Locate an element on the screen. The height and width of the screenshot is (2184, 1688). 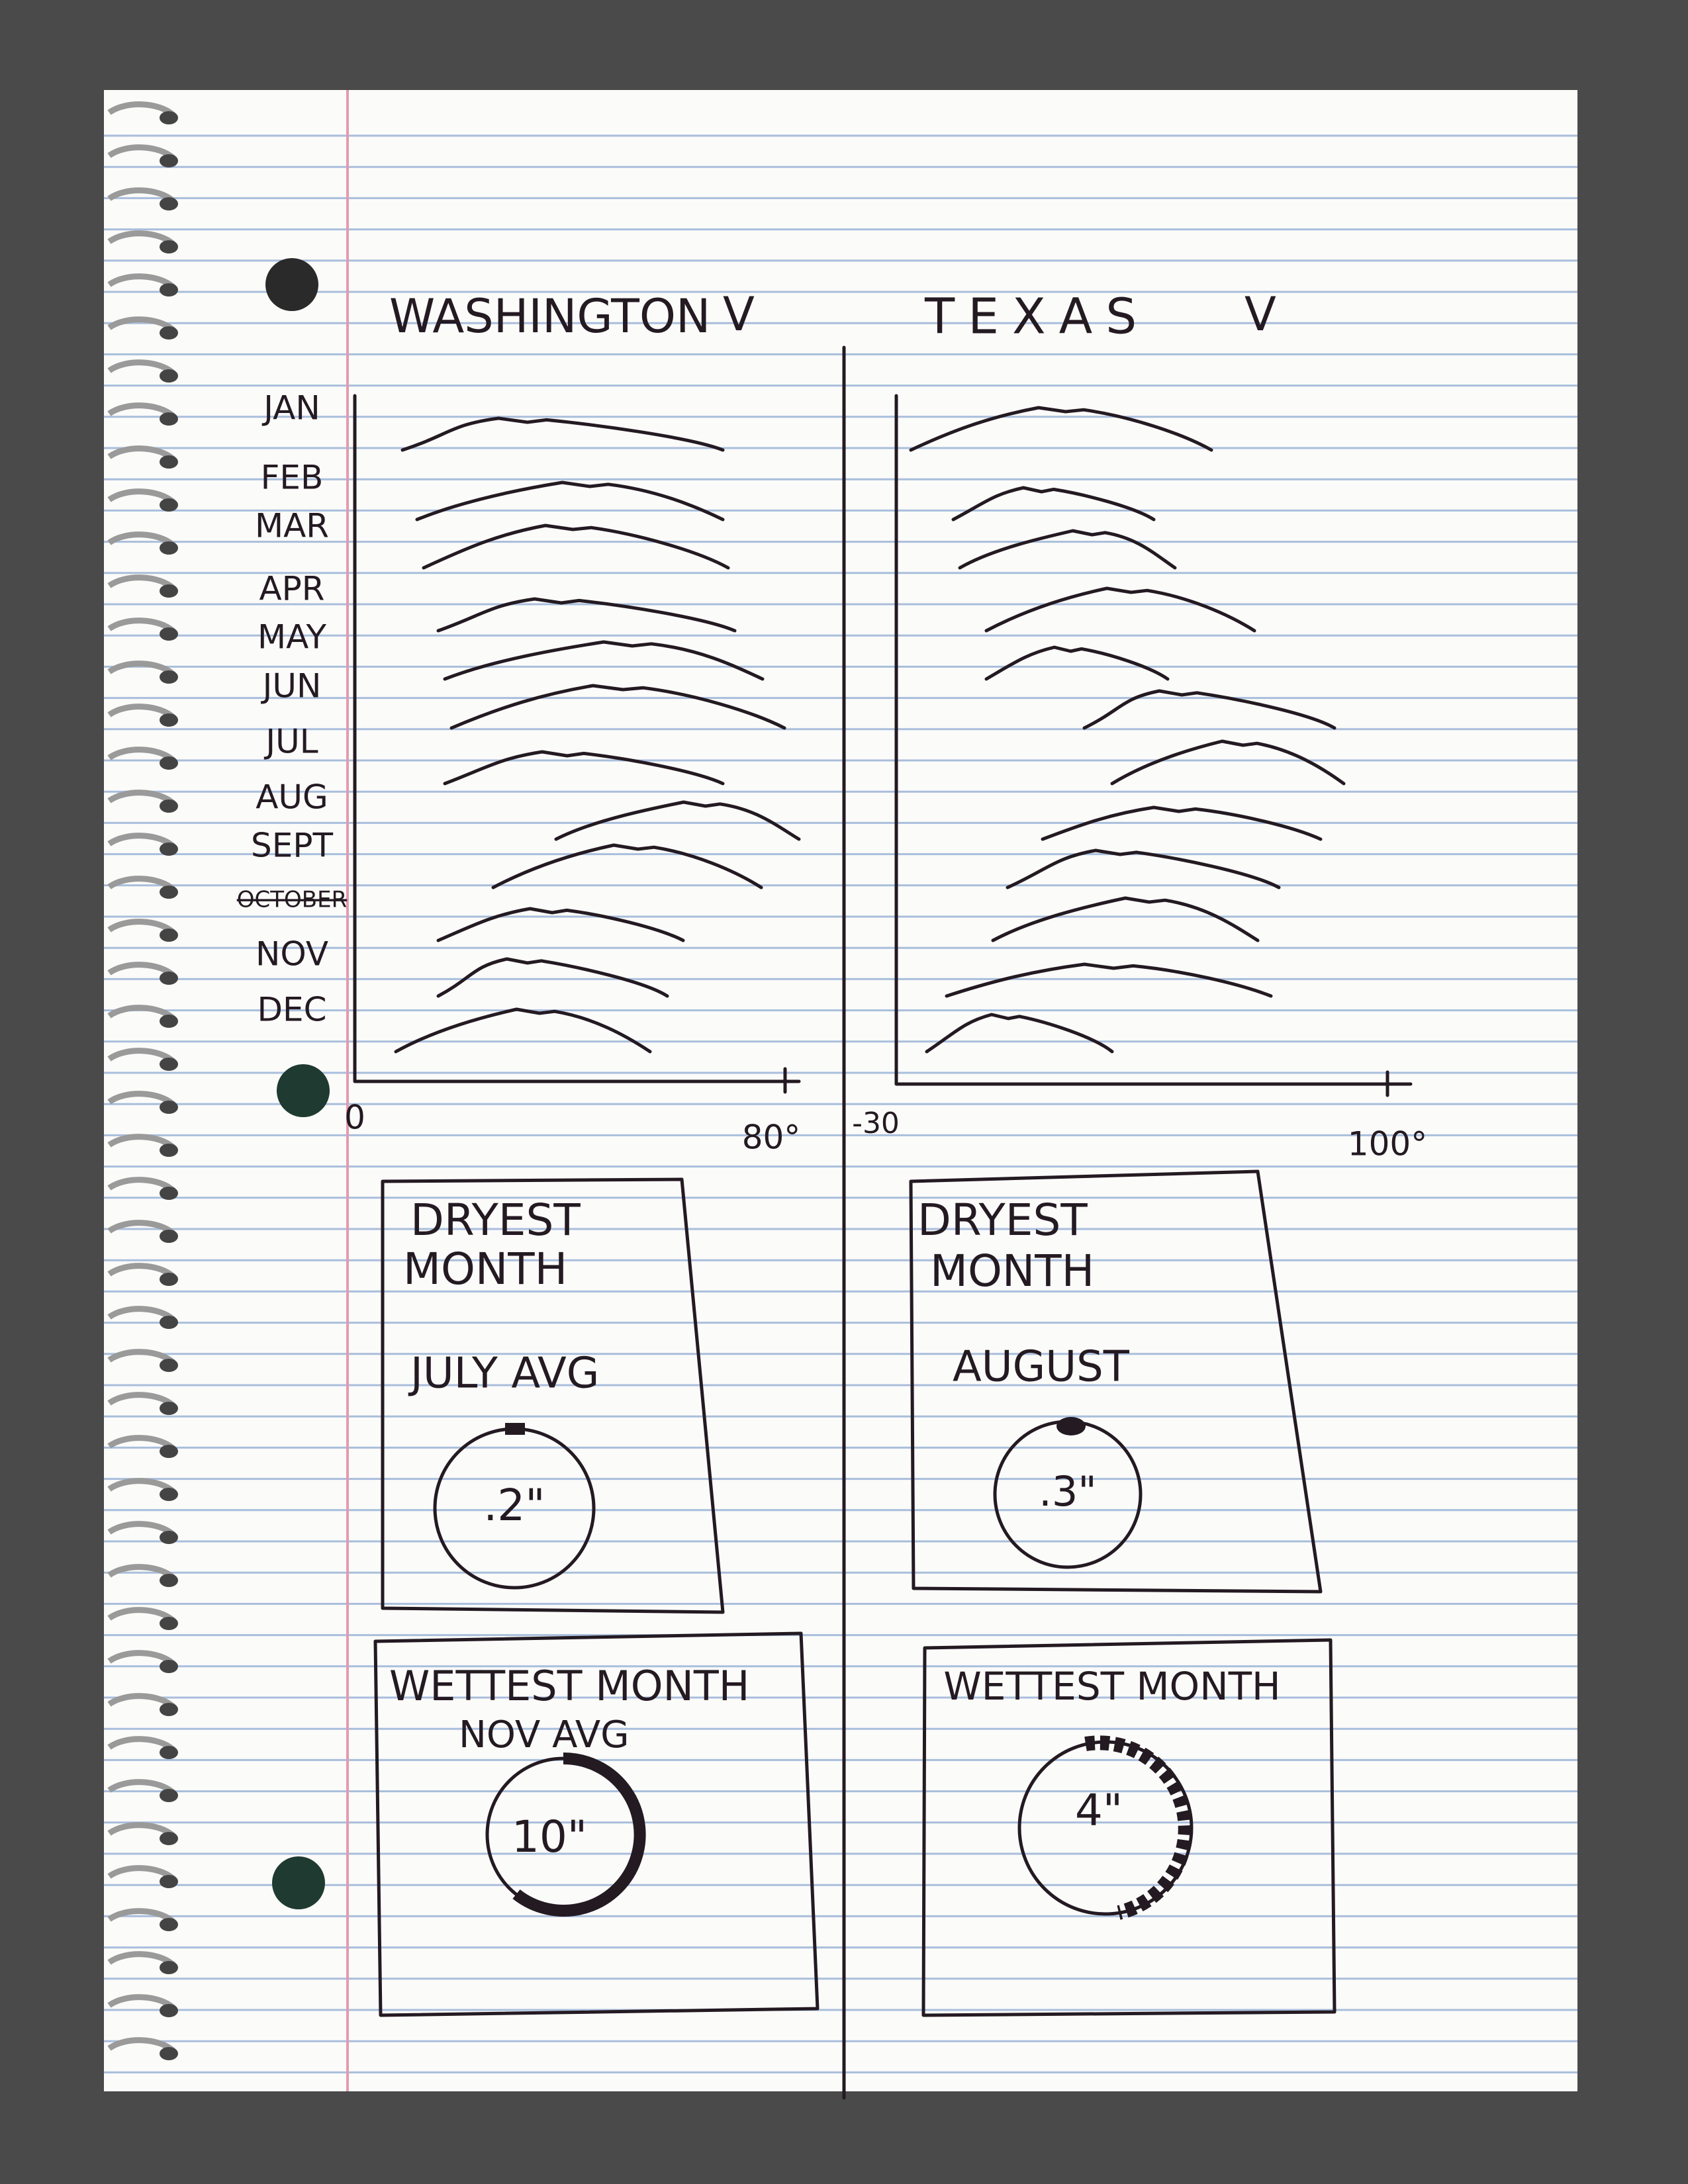
card-month: JULY AVG is located at coordinates (503, 1373).